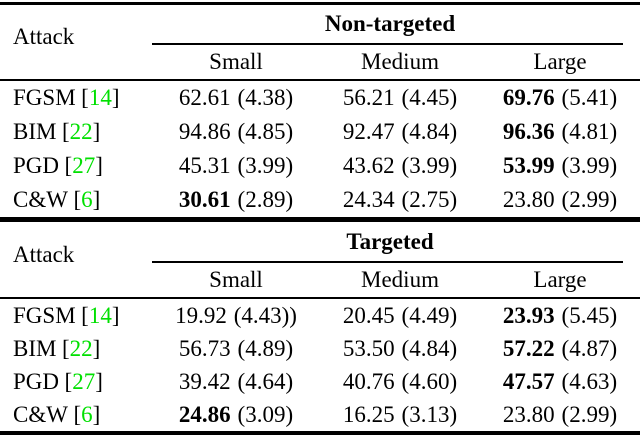 This screenshot has width=640, height=442. Describe the element at coordinates (429, 414) in the screenshot. I see `metric-stddev: (3.13)` at that location.